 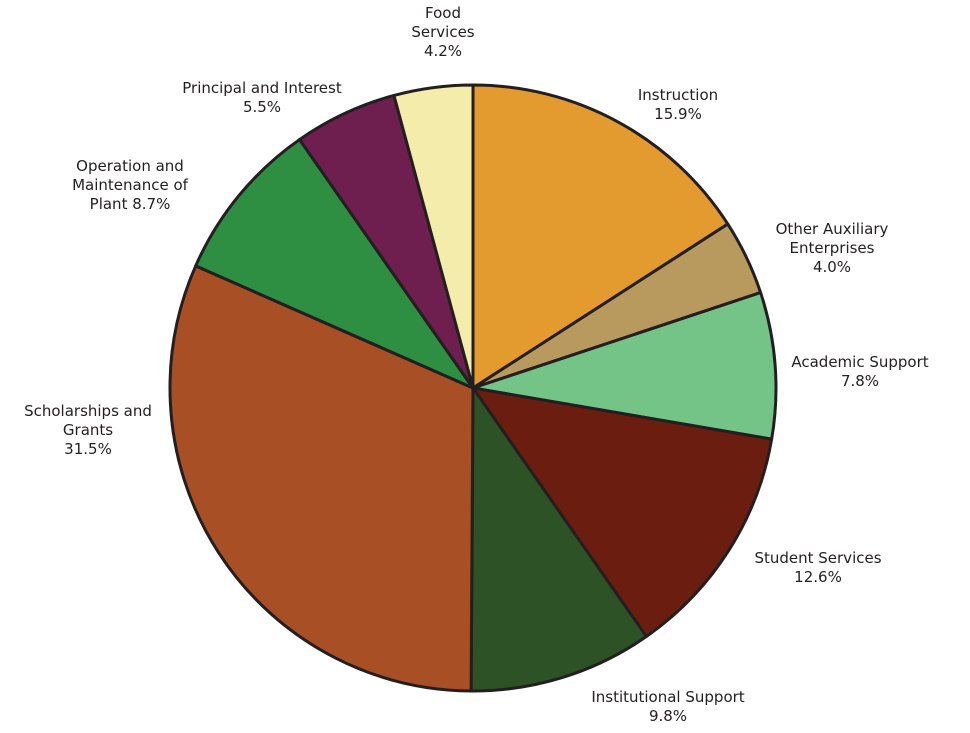 I want to click on value-label: 5.5%, so click(x=262, y=107).